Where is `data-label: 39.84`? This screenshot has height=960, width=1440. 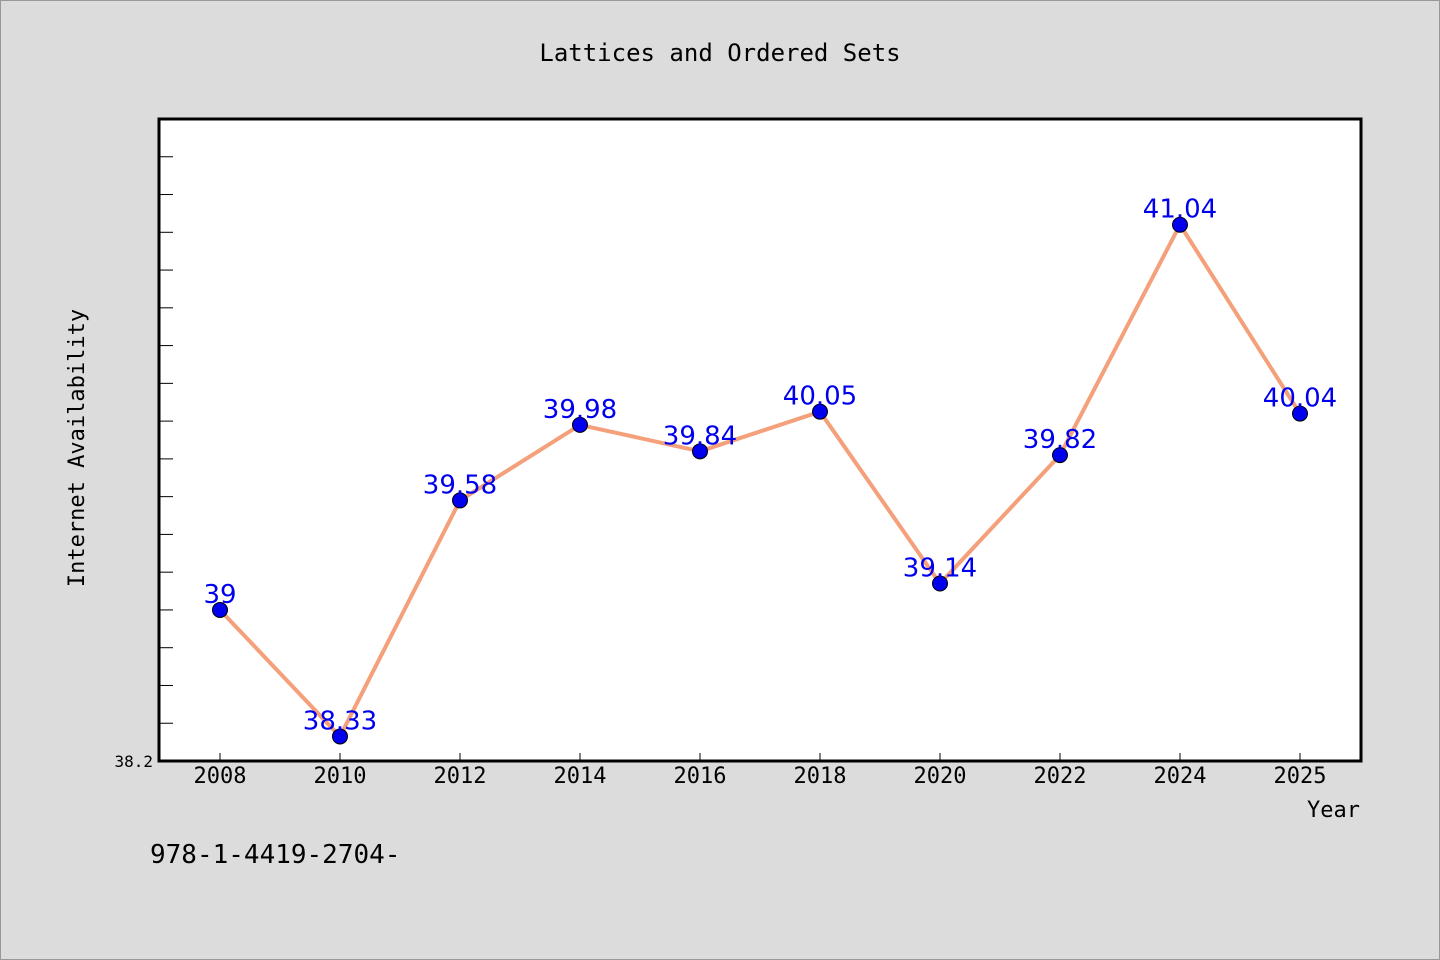 data-label: 39.84 is located at coordinates (700, 436).